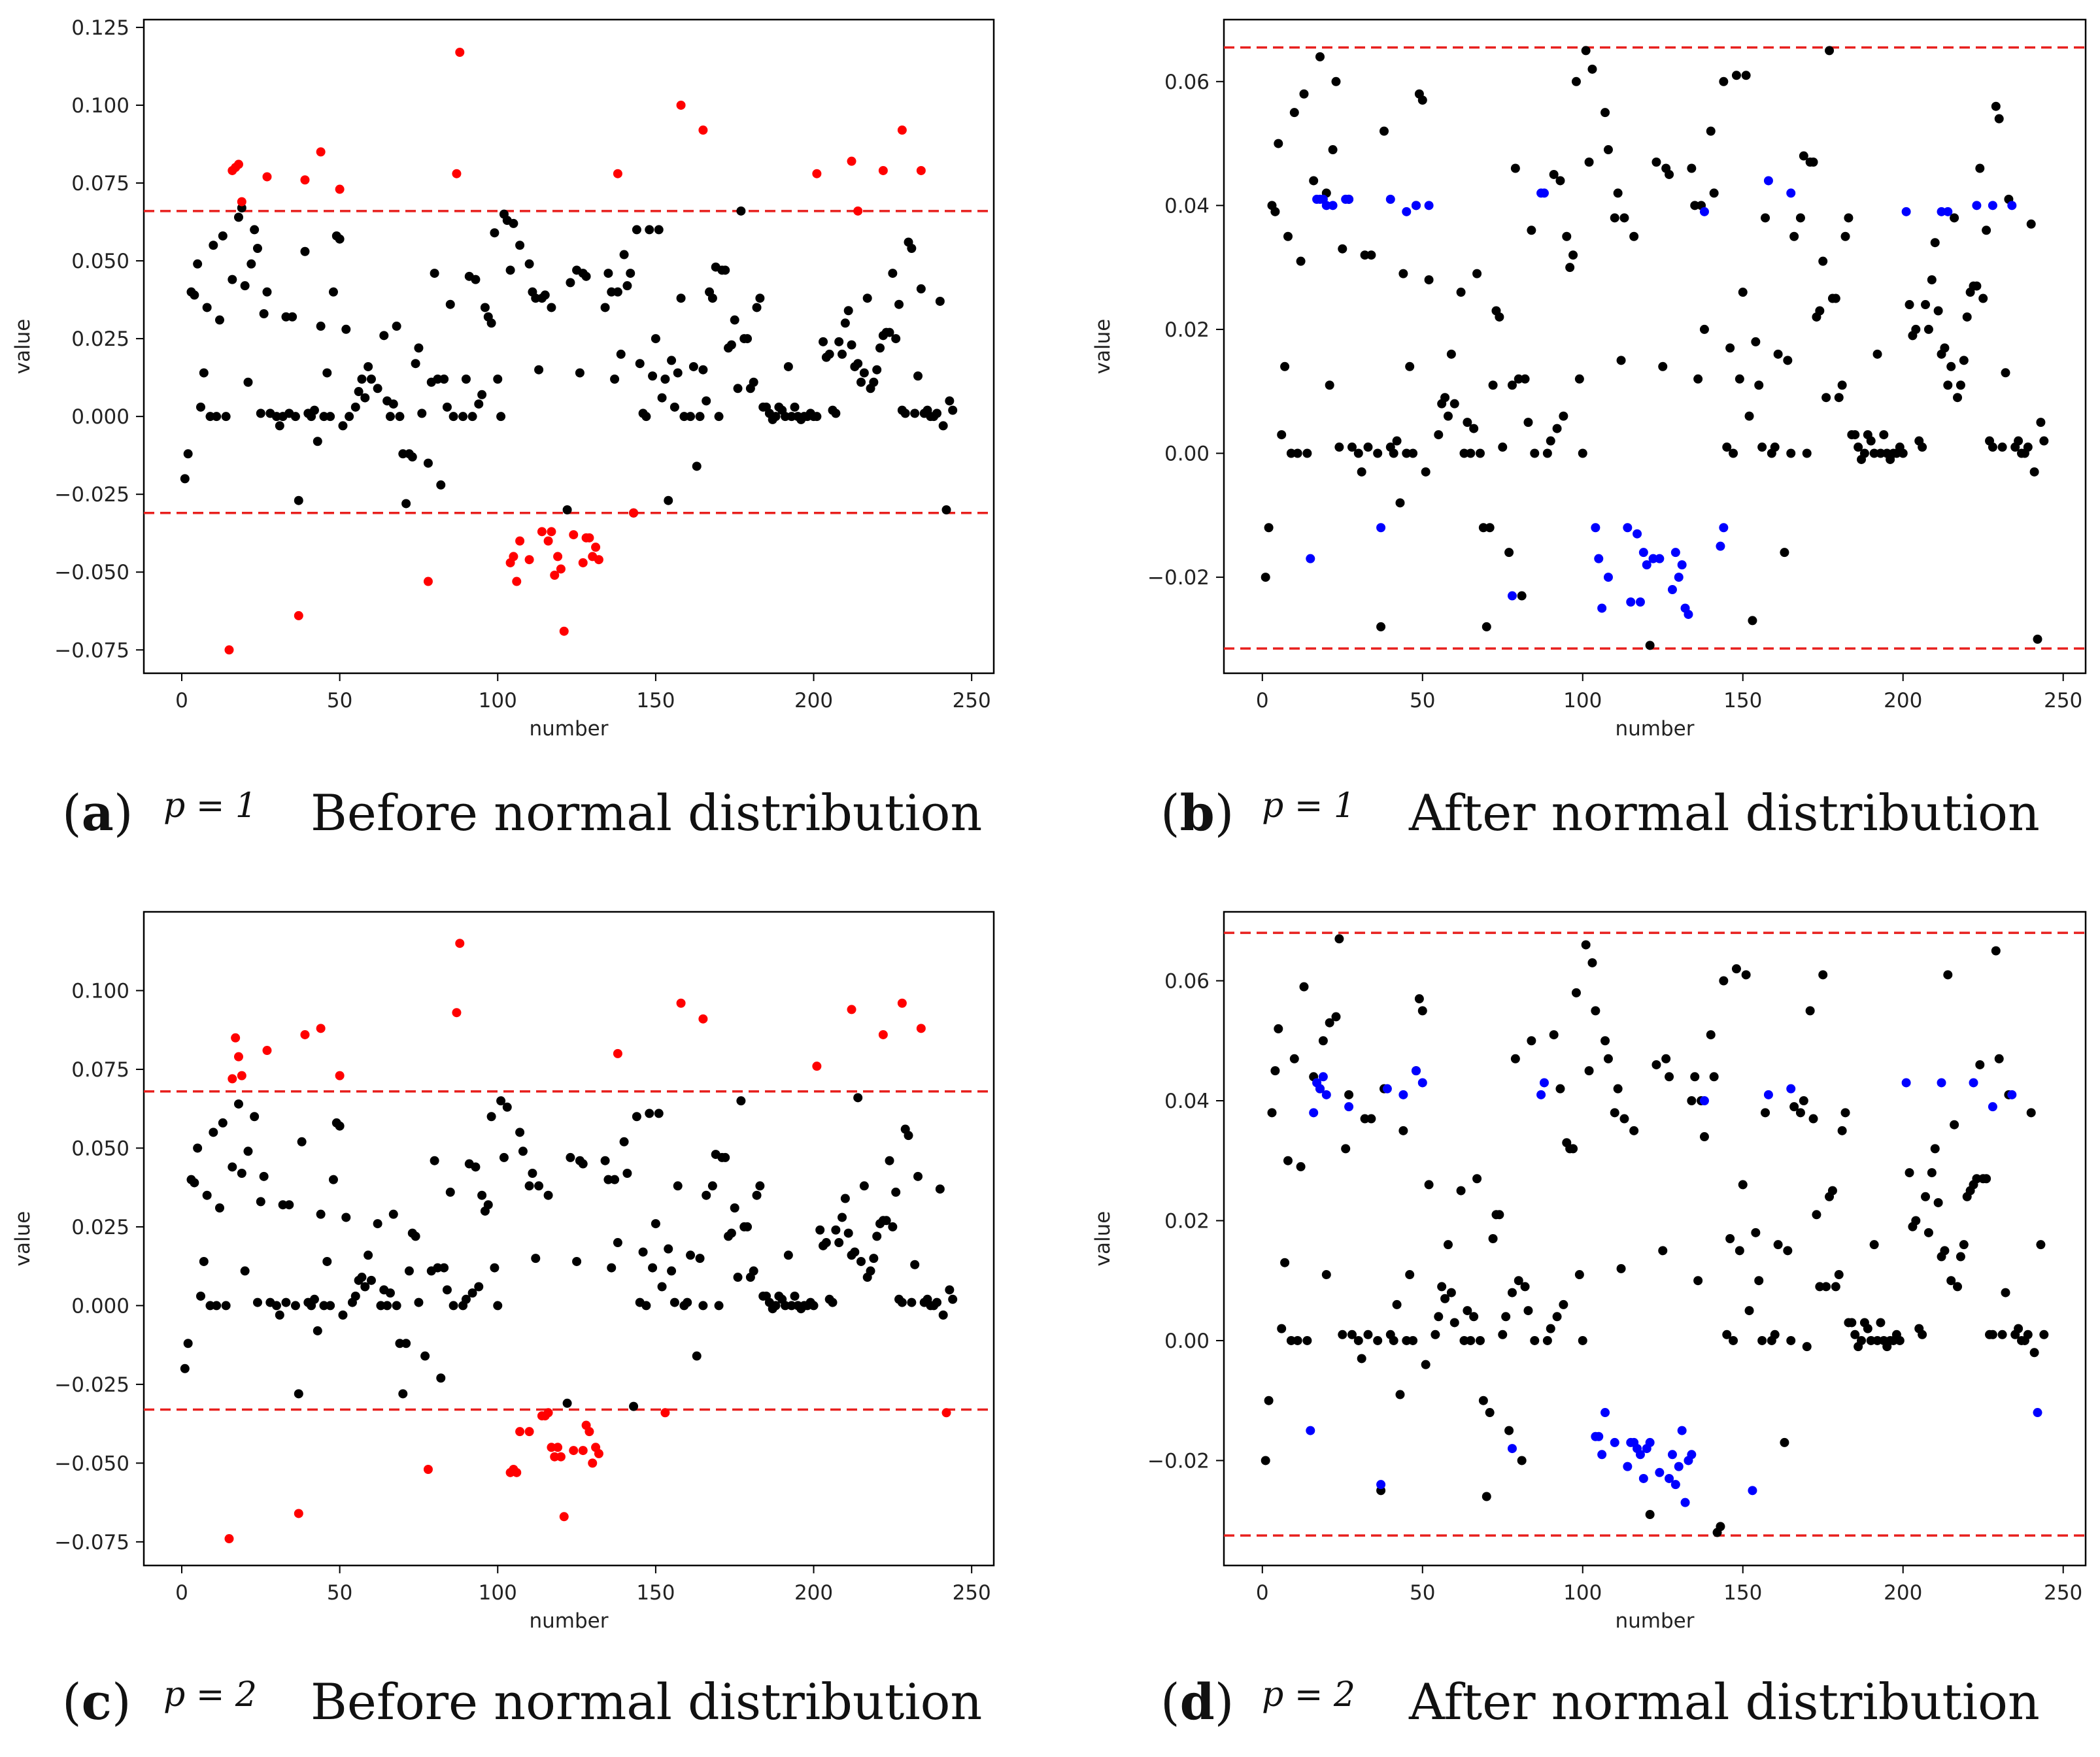 The height and width of the screenshot is (1757, 2100). Describe the element at coordinates (1187, 206) in the screenshot. I see `y-tick-label: 0.04` at that location.